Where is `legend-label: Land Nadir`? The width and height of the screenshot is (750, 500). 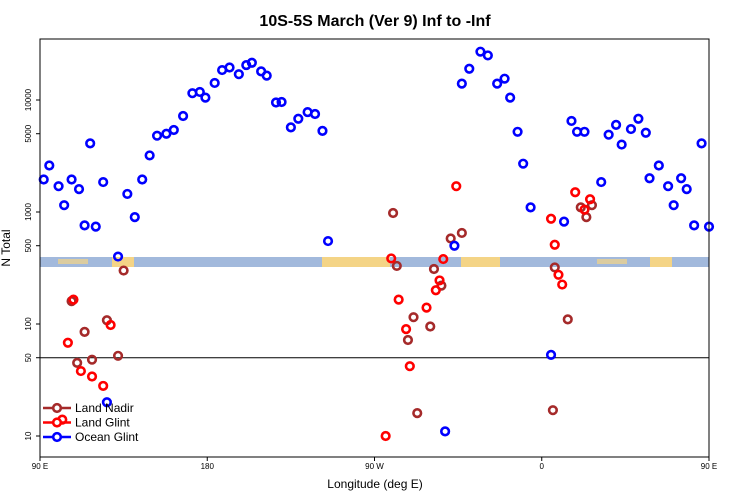 legend-label: Land Nadir is located at coordinates (104, 408).